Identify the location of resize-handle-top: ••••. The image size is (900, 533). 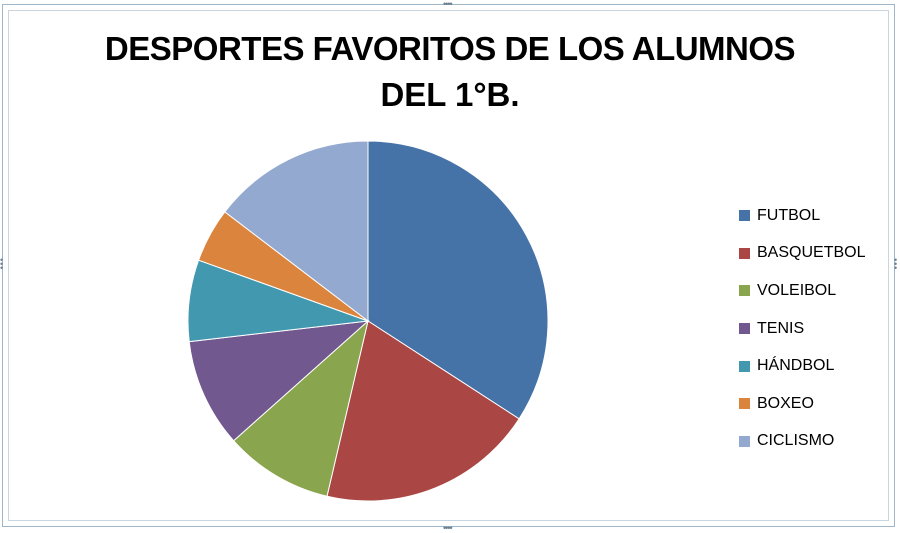
(448, 4).